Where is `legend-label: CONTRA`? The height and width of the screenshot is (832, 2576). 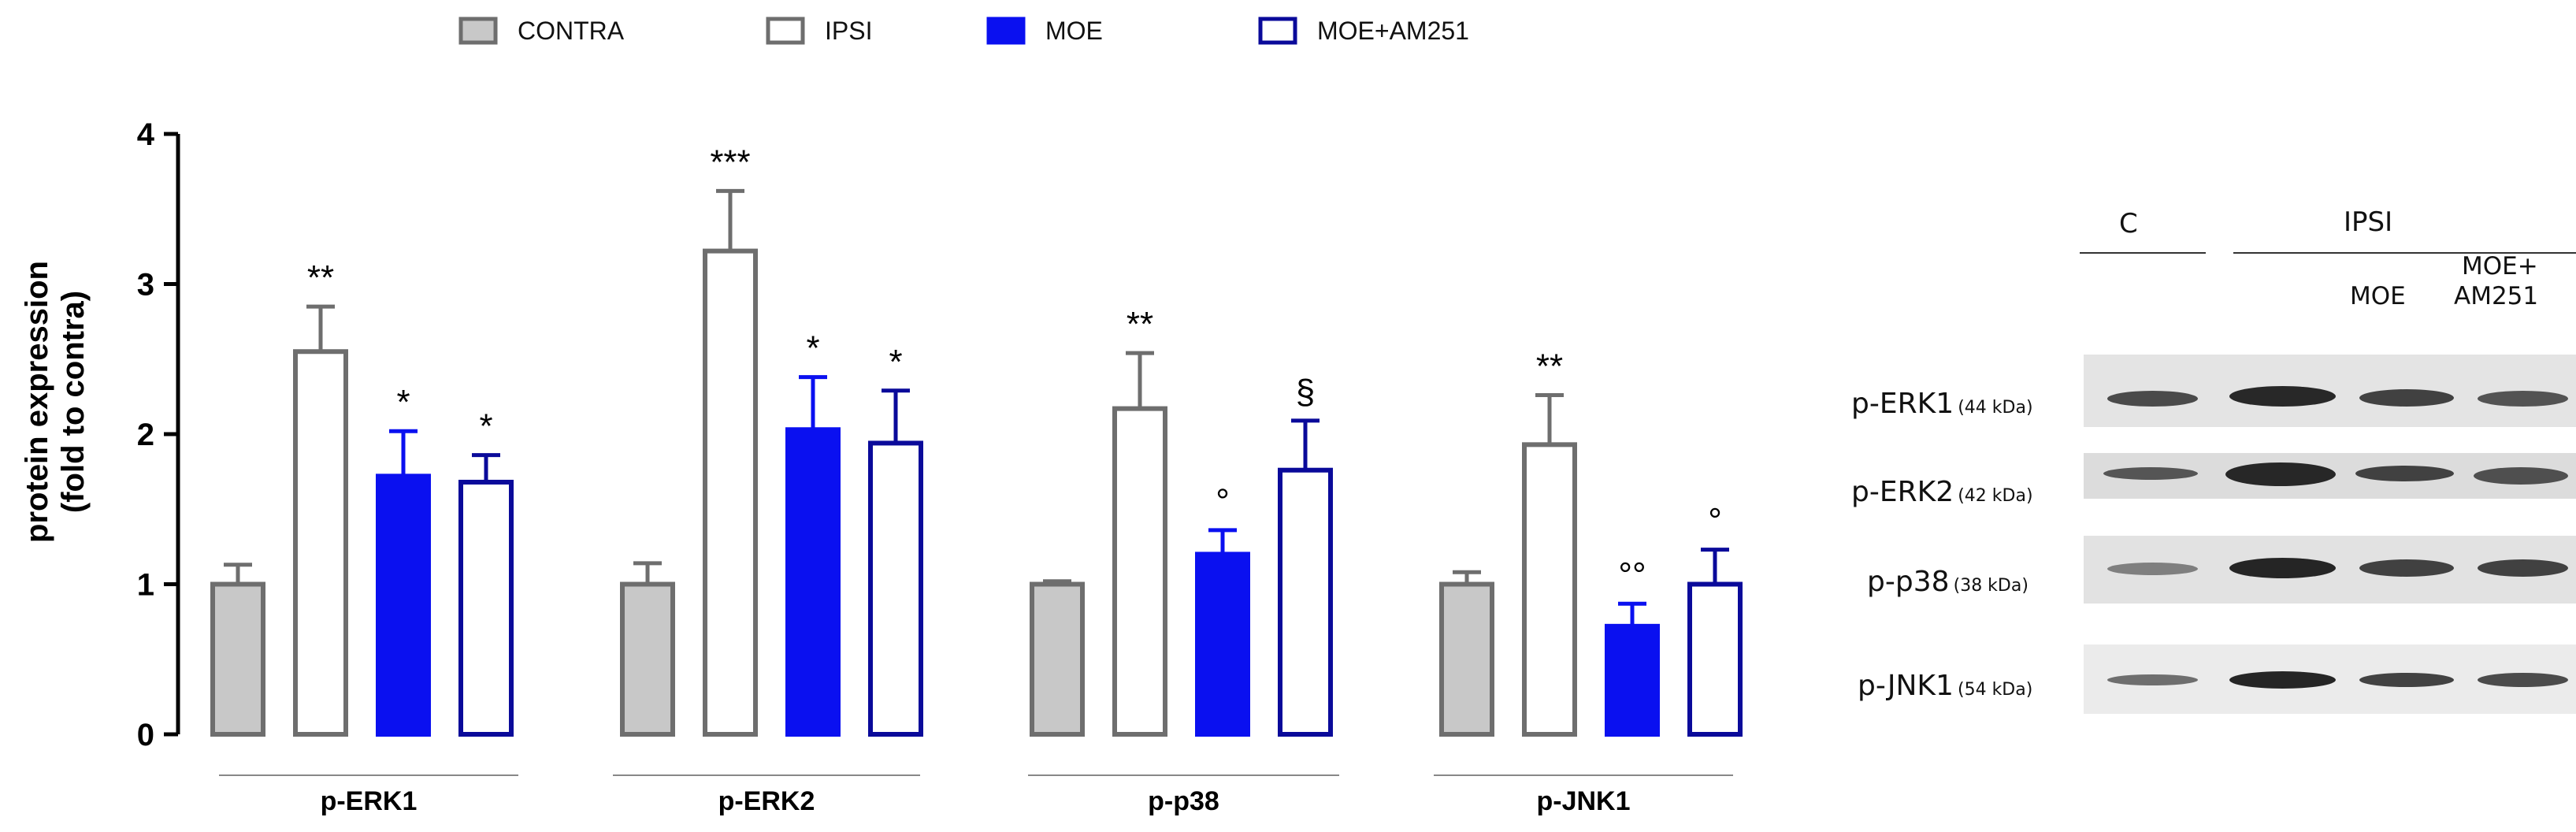 legend-label: CONTRA is located at coordinates (571, 31).